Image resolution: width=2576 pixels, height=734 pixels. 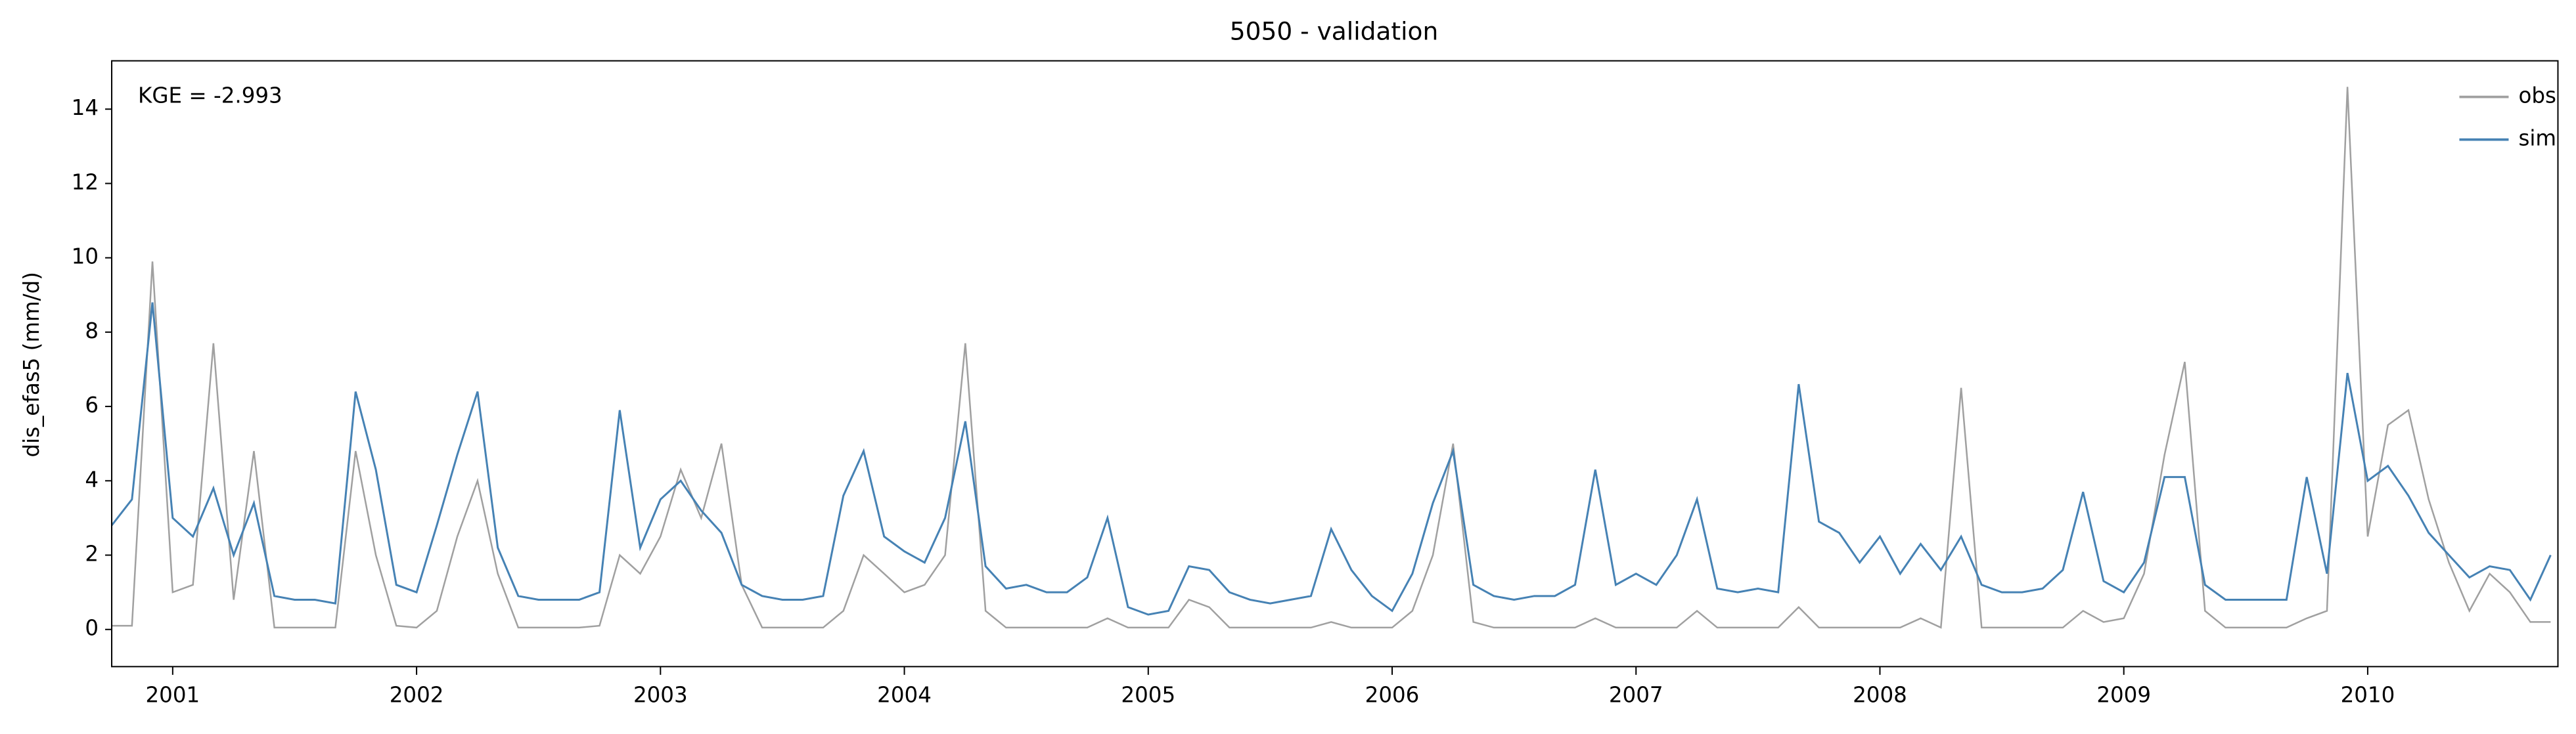 What do you see at coordinates (92, 330) in the screenshot?
I see `y-tick-label: 8` at bounding box center [92, 330].